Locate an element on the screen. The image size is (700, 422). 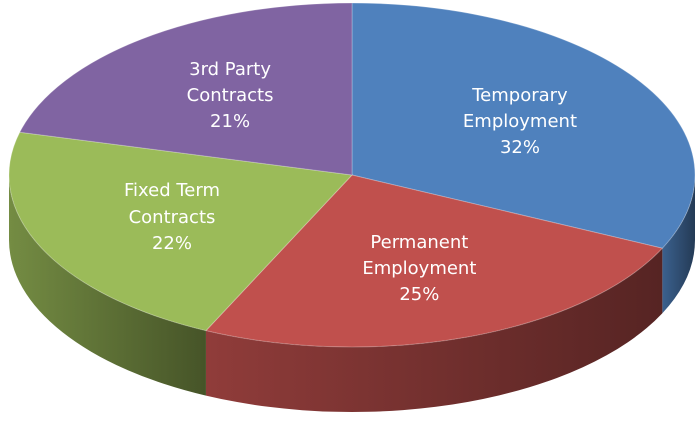
category-label: Permanent Employment is located at coordinates (419, 255).